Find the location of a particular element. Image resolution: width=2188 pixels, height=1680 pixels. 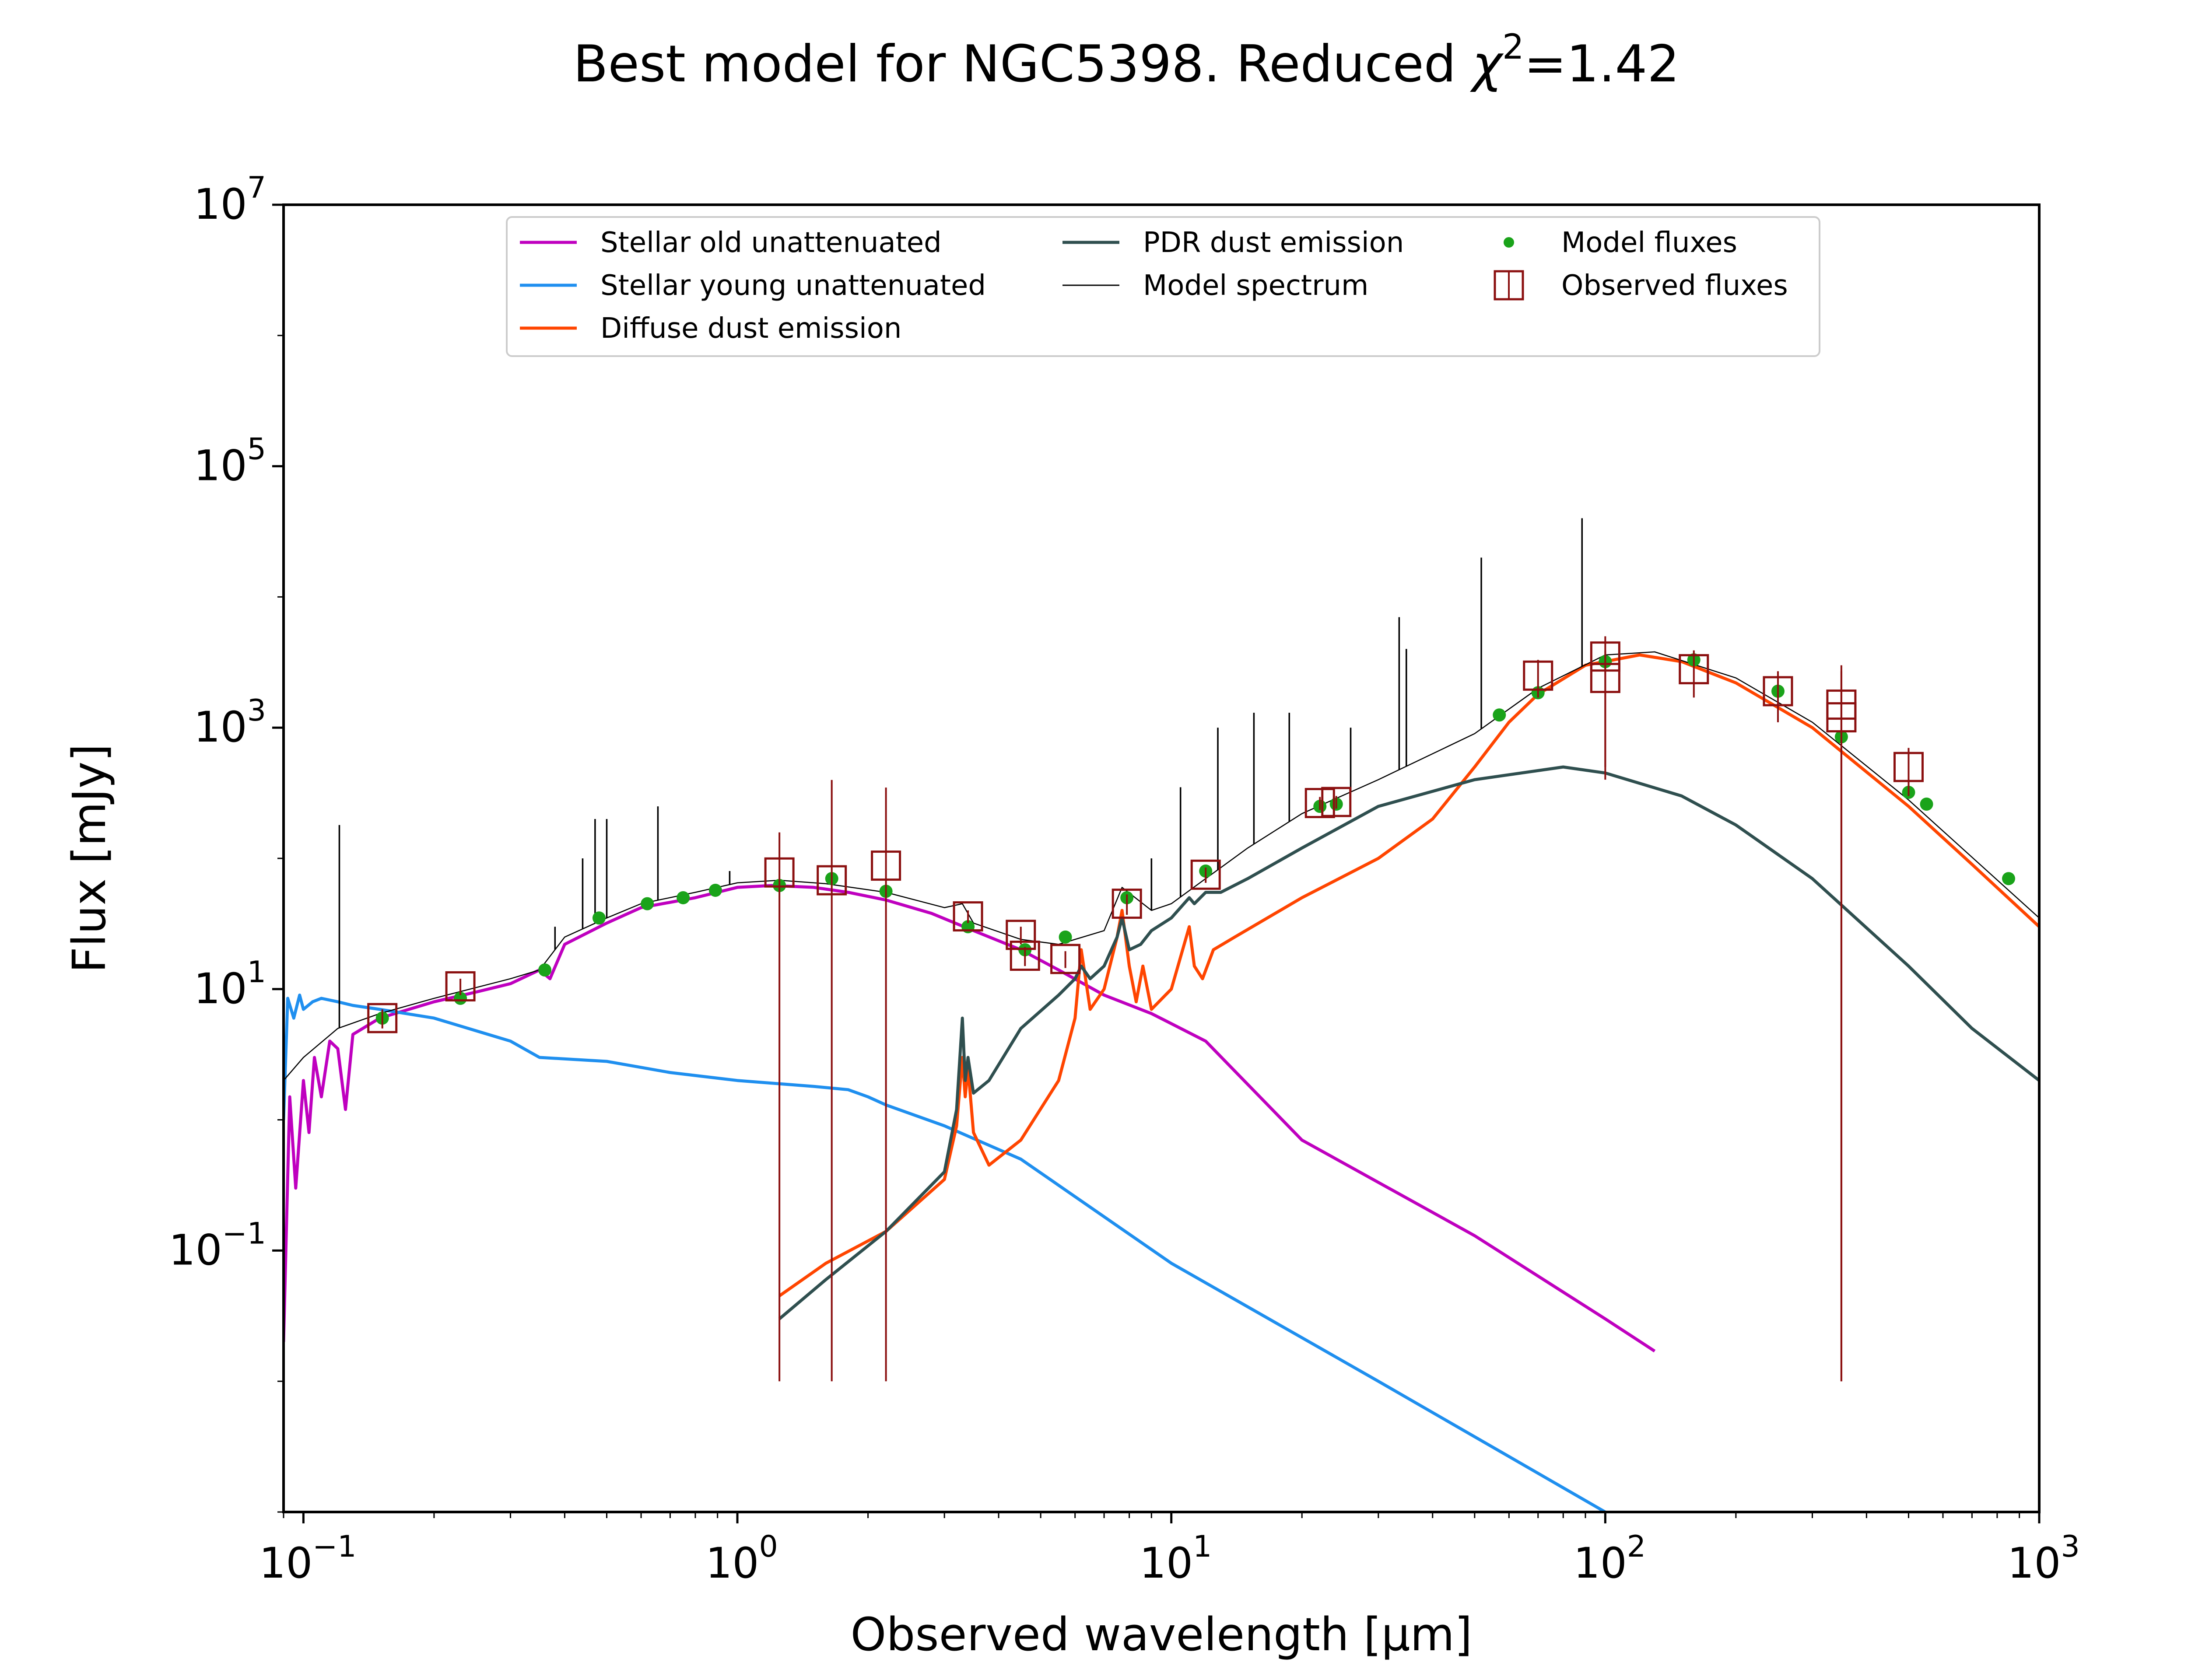

legend-label: Stellar old unattenuated is located at coordinates (771, 243).